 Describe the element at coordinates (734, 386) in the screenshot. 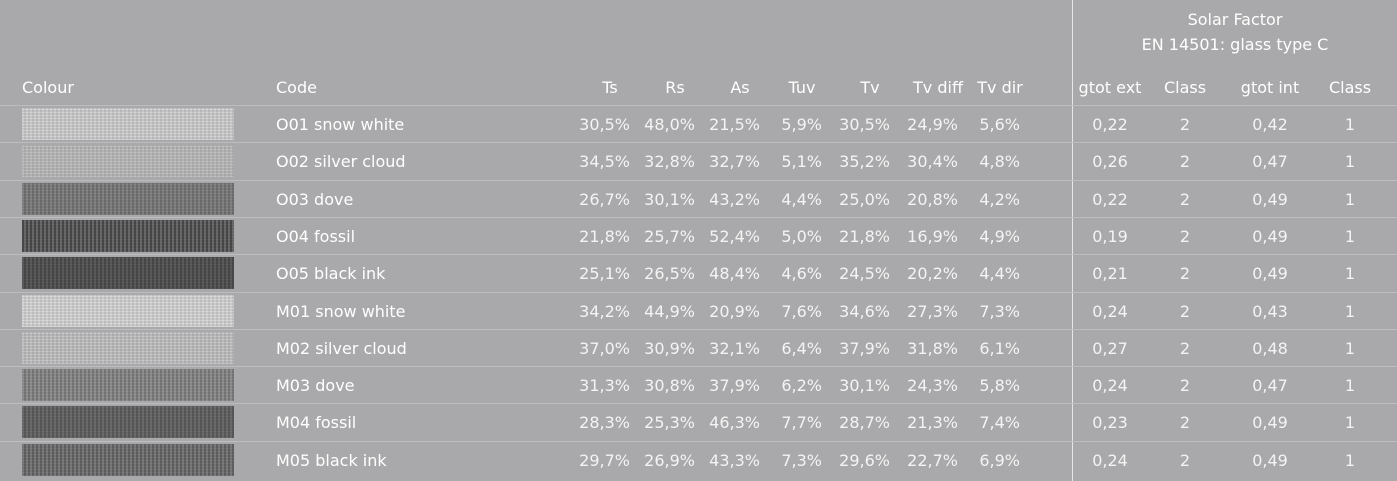

I see `value-cell: 37,9%` at that location.